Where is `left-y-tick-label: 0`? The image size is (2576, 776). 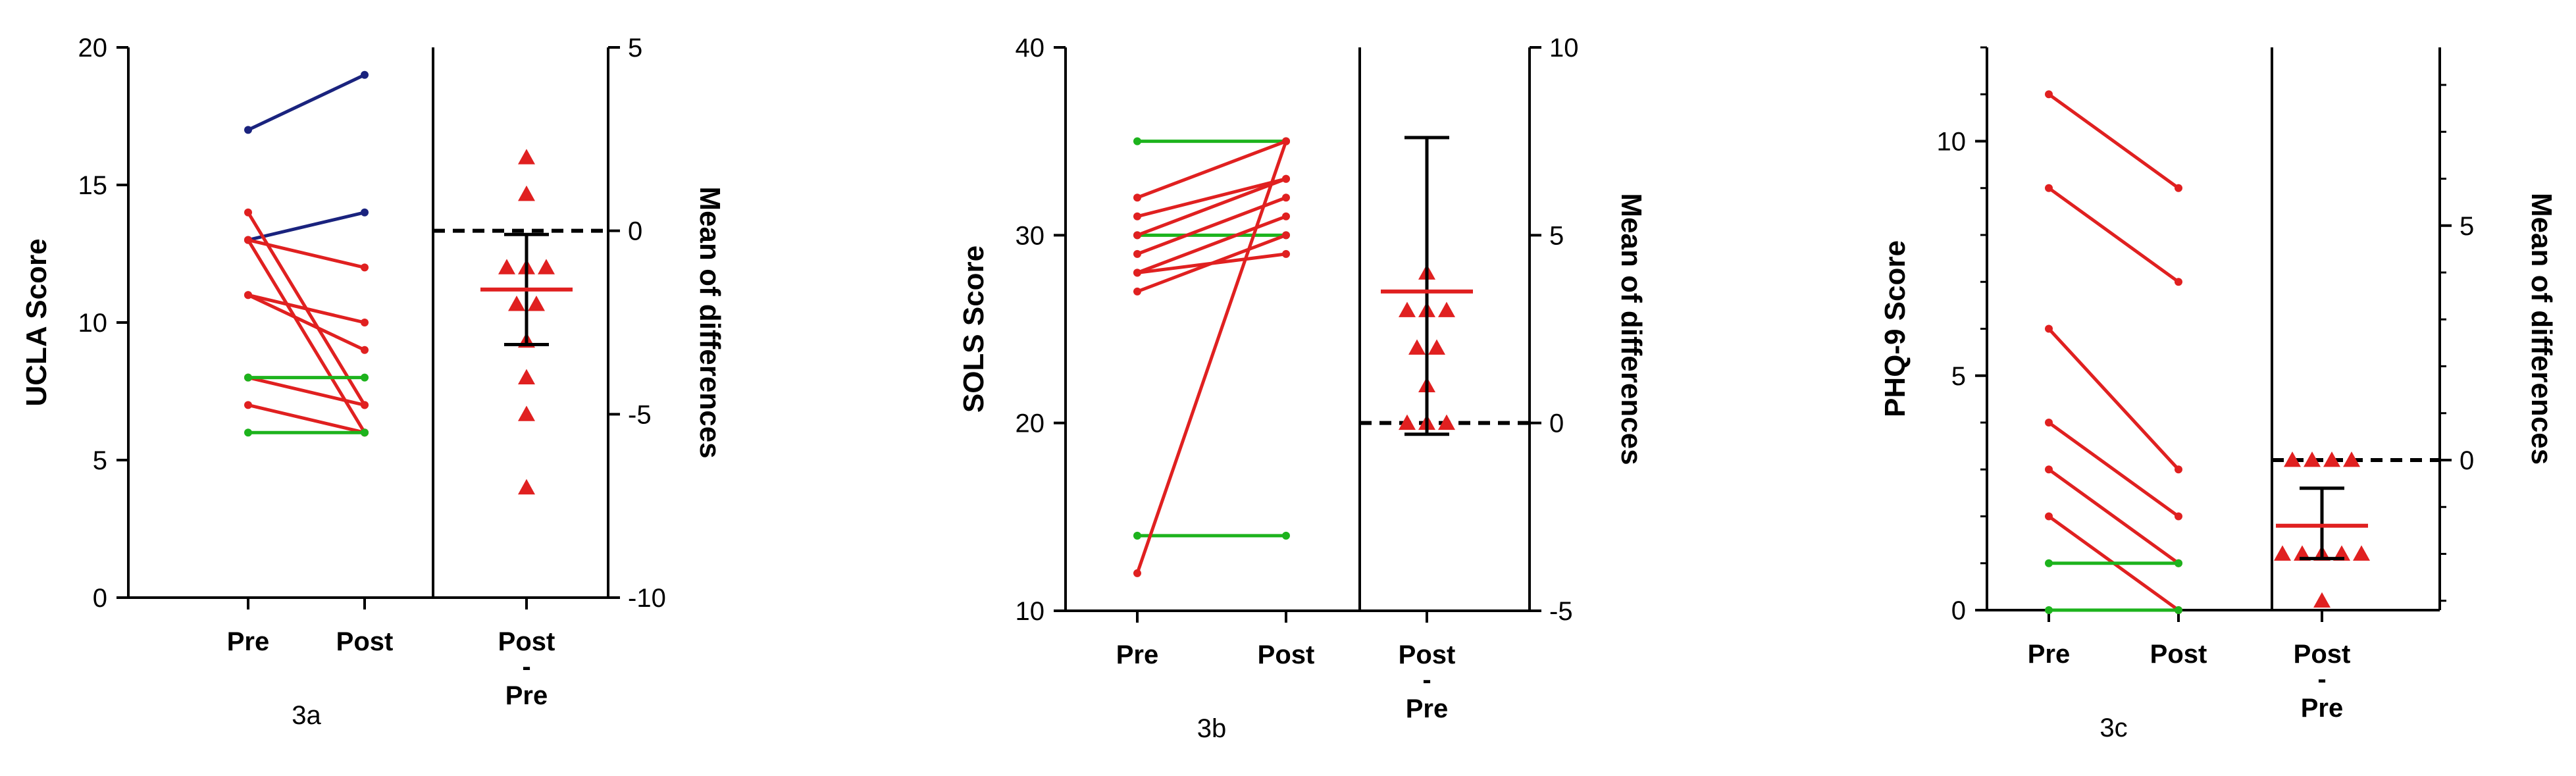 left-y-tick-label: 0 is located at coordinates (100, 598).